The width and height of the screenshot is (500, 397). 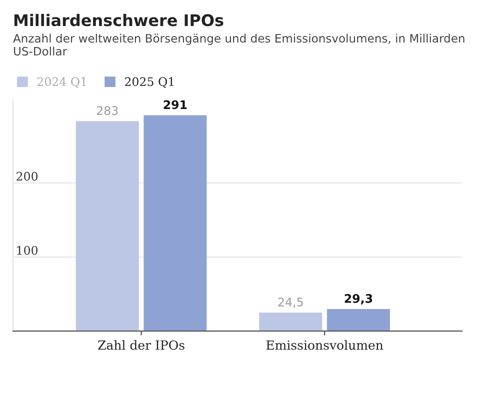 What do you see at coordinates (238, 45) in the screenshot?
I see `chart-subtitle: Anzahl der weltweiten Börsengänge und des Emissionsvolumens, in Milliarden US-Dollar` at bounding box center [238, 45].